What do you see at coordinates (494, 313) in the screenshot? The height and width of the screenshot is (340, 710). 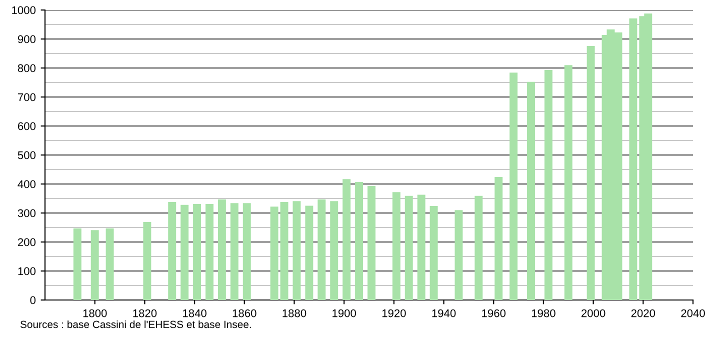 I see `x-tick-label: 1960` at bounding box center [494, 313].